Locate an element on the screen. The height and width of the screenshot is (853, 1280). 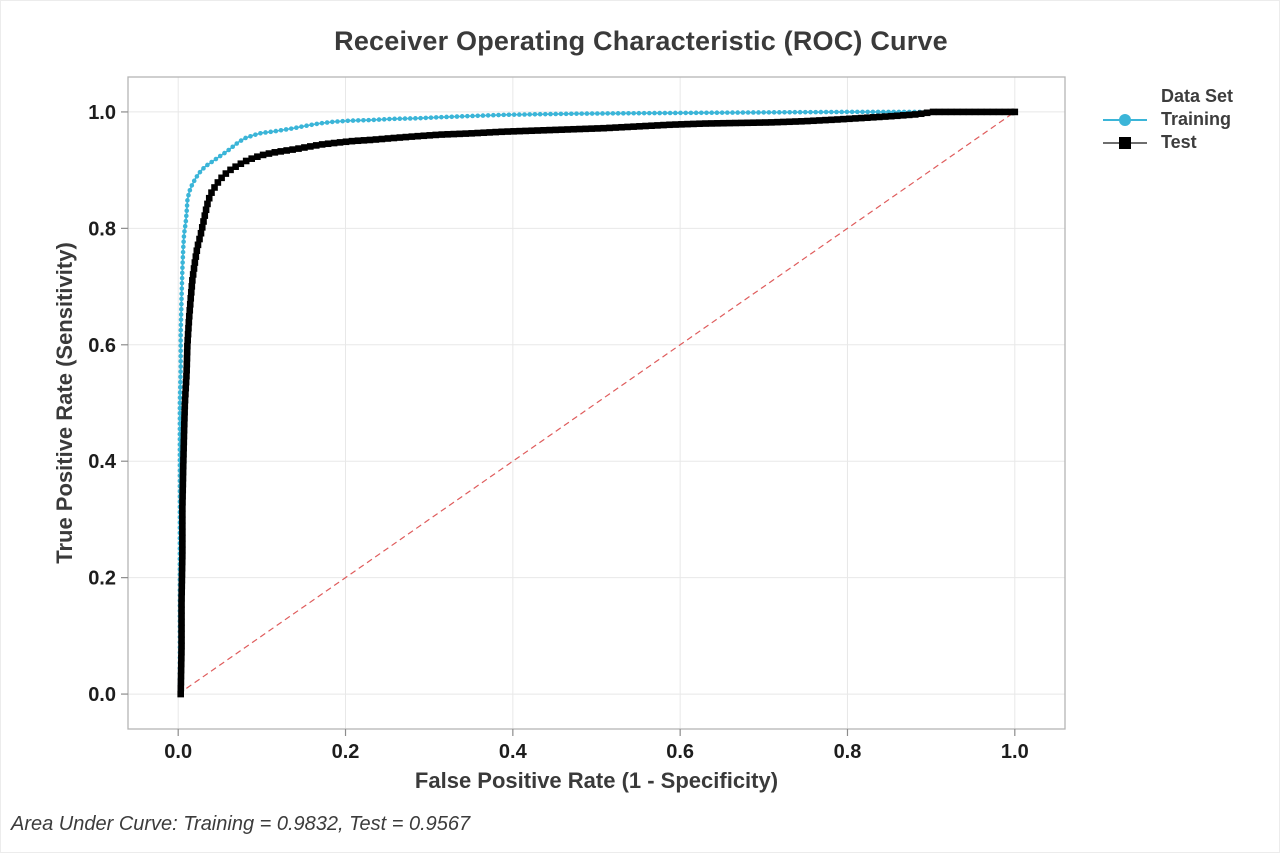
legend-item-test: Test is located at coordinates (1167, 142).